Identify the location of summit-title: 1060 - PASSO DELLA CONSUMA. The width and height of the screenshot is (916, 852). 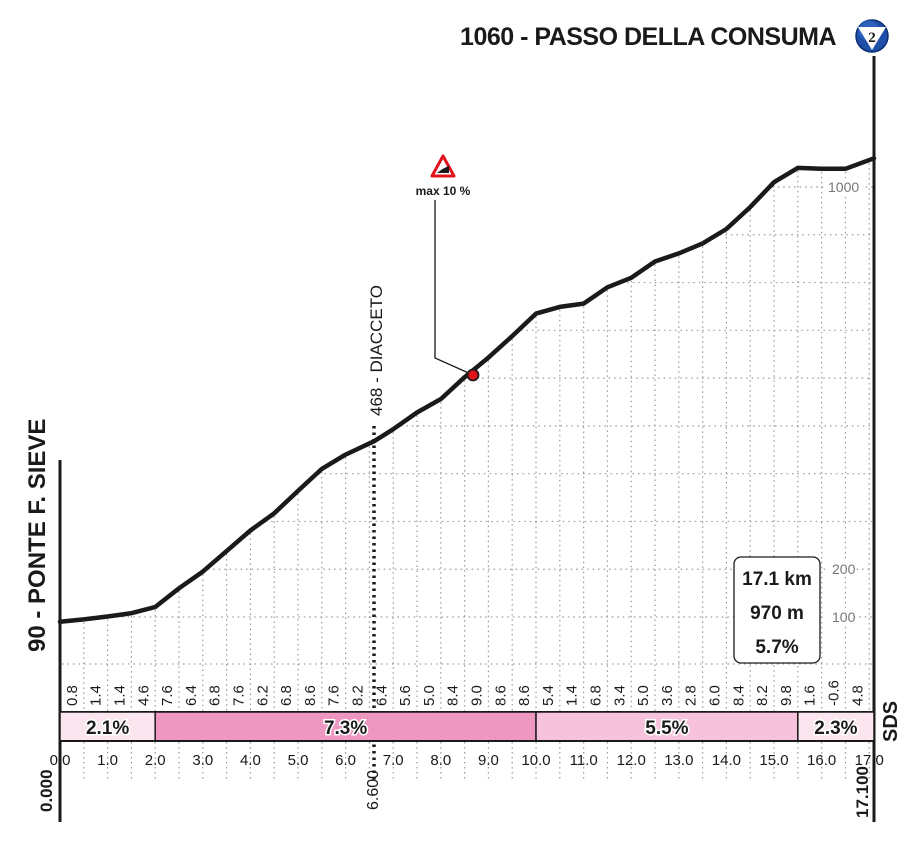
(648, 37).